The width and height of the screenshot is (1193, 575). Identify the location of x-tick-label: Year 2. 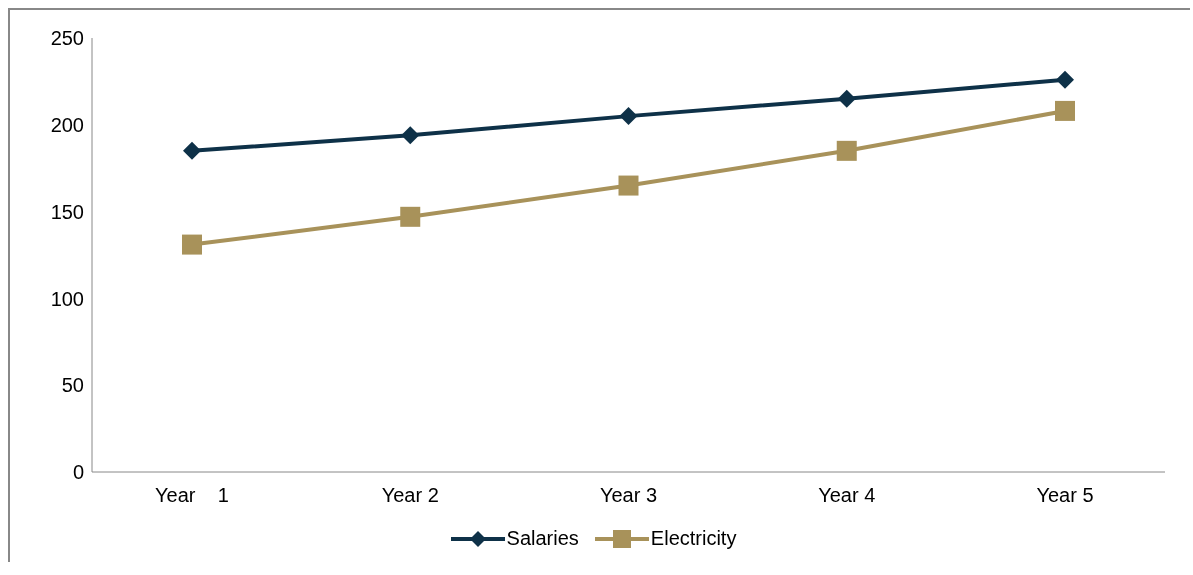
(410, 495).